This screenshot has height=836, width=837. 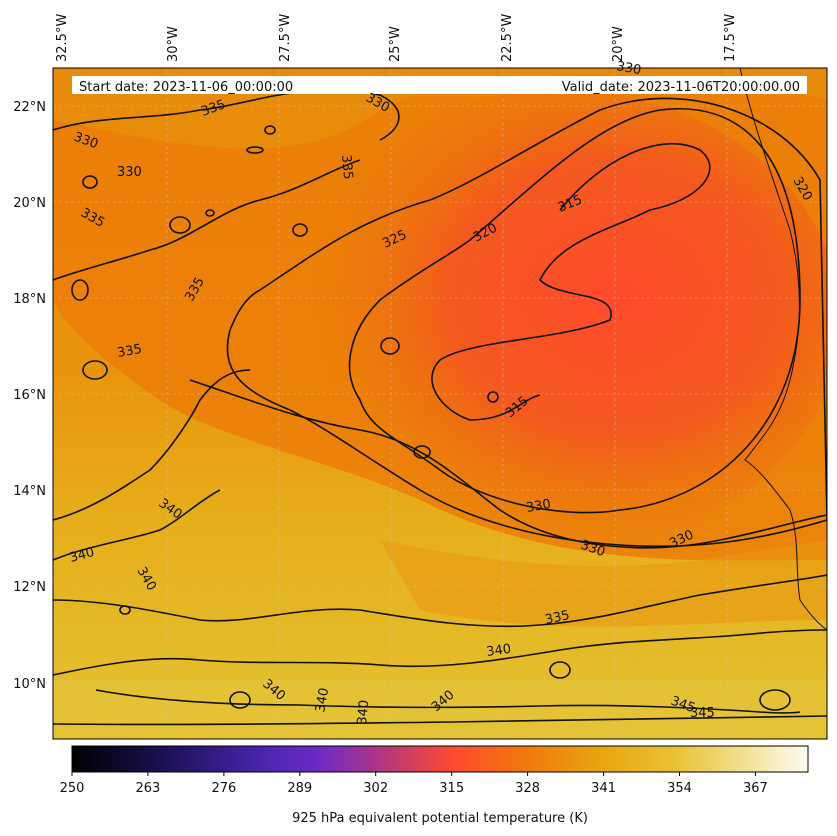 What do you see at coordinates (29, 491) in the screenshot?
I see `lat-label: 14°N` at bounding box center [29, 491].